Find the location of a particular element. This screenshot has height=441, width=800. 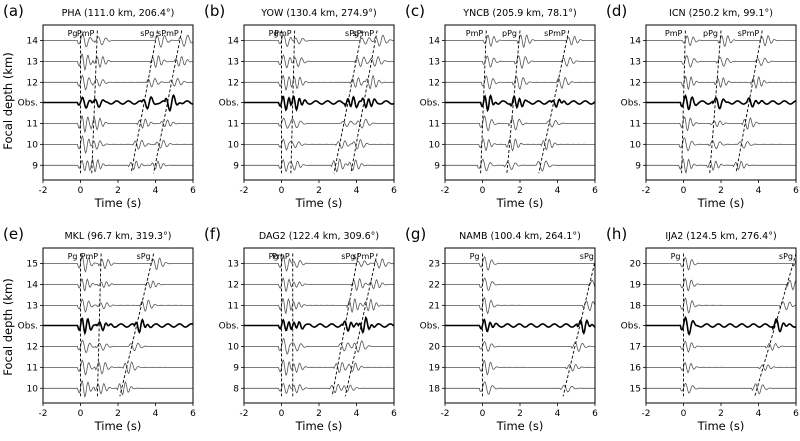

ylabel-top: Focal depth (km) is located at coordinates (8, 100).